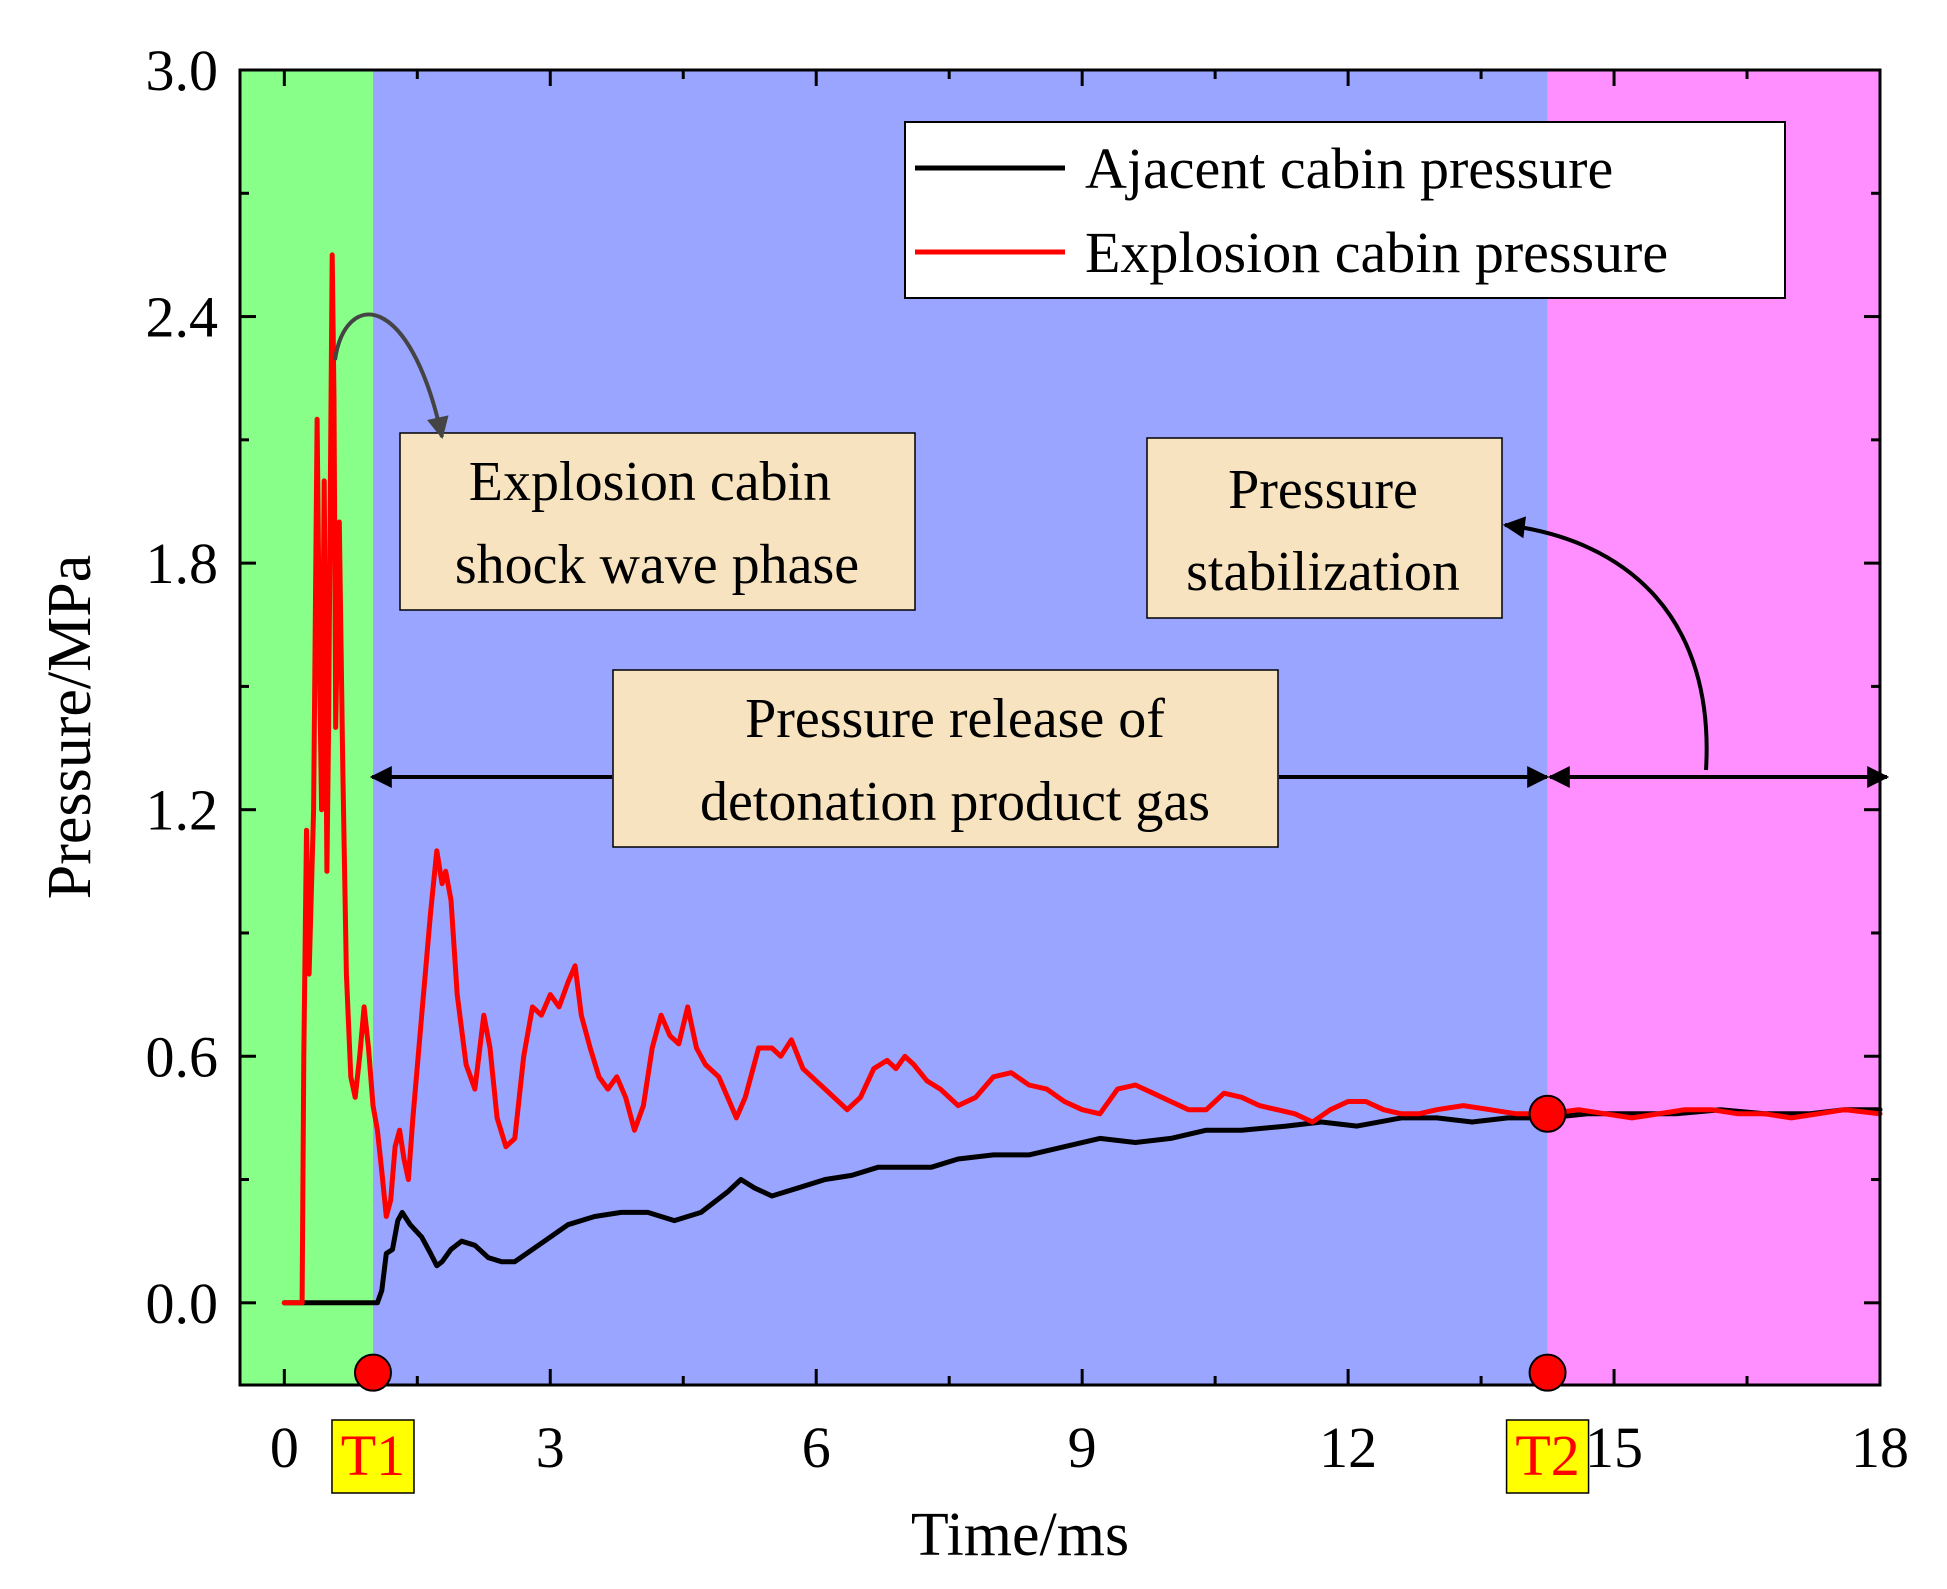 This screenshot has height=1589, width=1947. I want to click on x-tick-label: 15, so click(1614, 1447).